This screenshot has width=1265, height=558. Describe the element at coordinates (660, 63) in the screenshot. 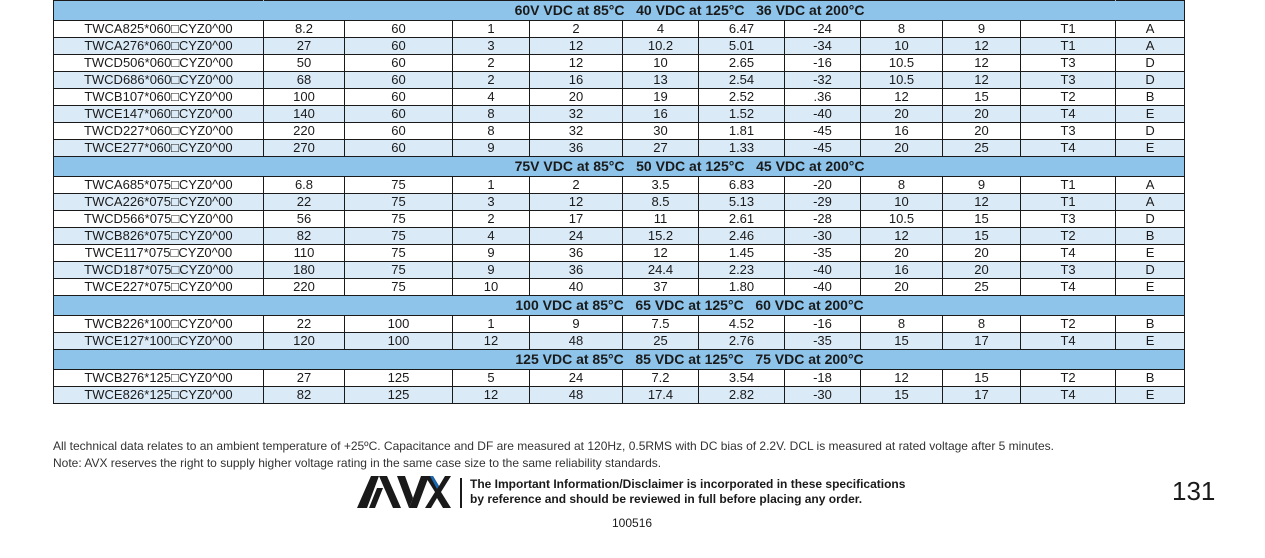

I see `table-cell: 10` at that location.